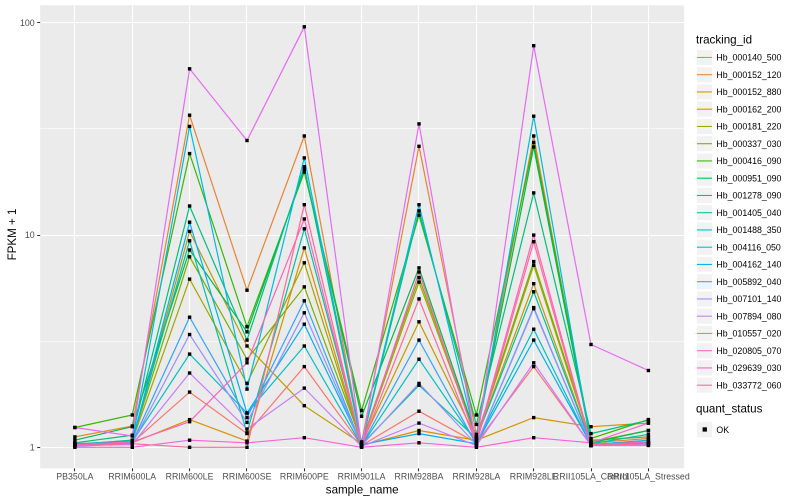 Image resolution: width=800 pixels, height=500 pixels. I want to click on svg-text: Hb_033772_060, so click(748, 385).